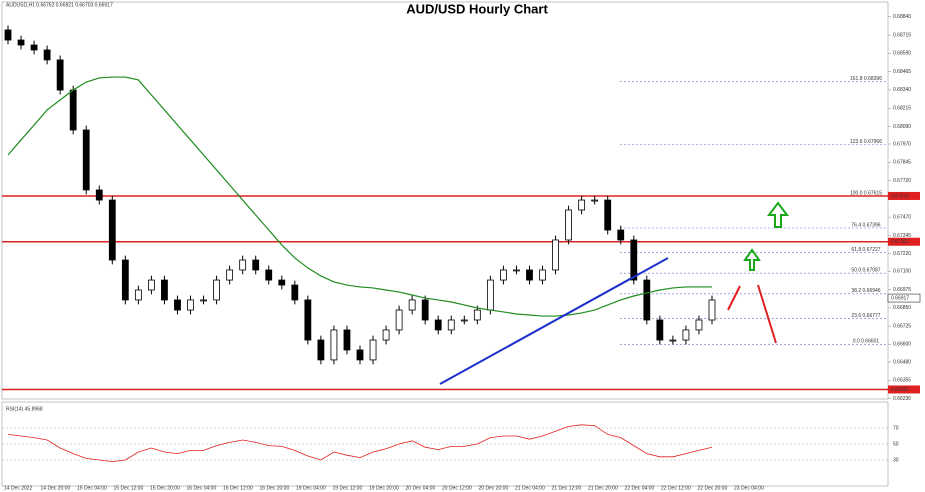 The width and height of the screenshot is (925, 492). What do you see at coordinates (360, 443) in the screenshot?
I see `rsi-line` at bounding box center [360, 443].